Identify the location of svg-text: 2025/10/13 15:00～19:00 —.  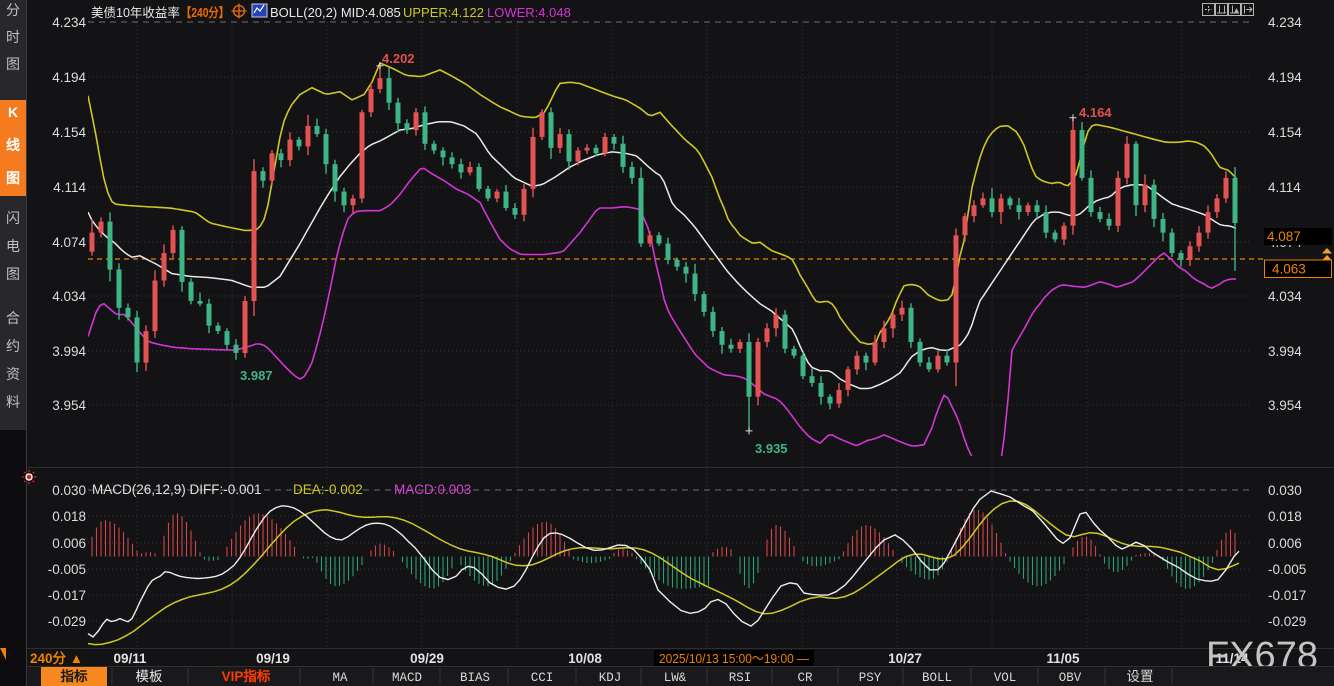
(734, 658).